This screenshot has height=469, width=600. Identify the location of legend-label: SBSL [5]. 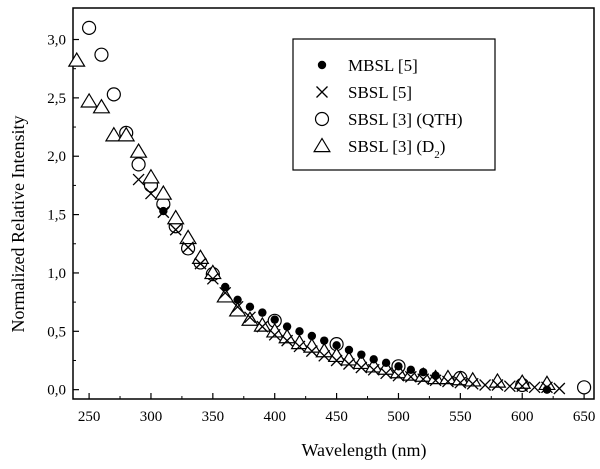
(380, 92).